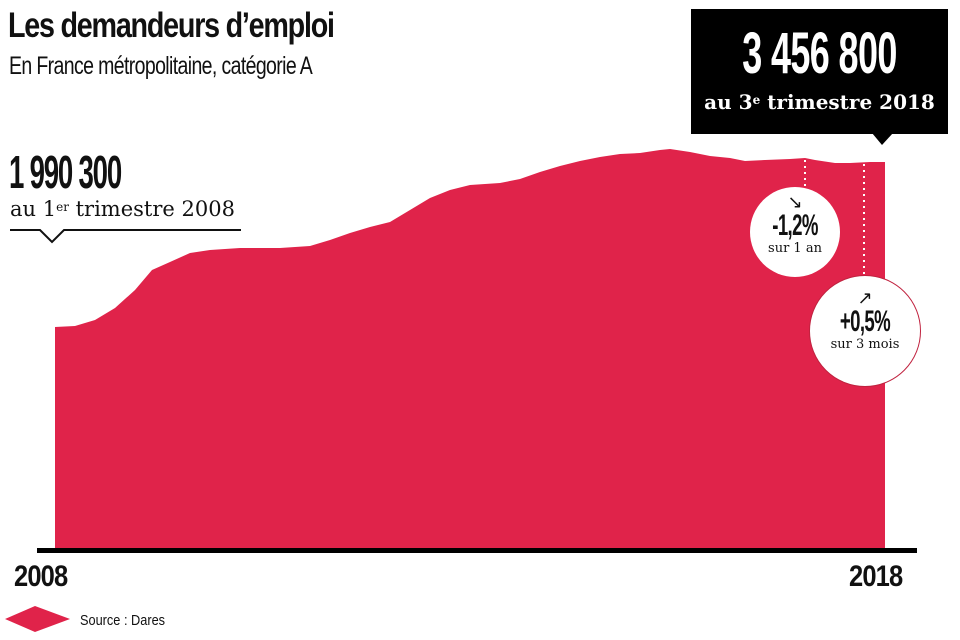 The height and width of the screenshot is (640, 960). I want to click on chart-title: Les demandeurs d’emploi, so click(171, 25).